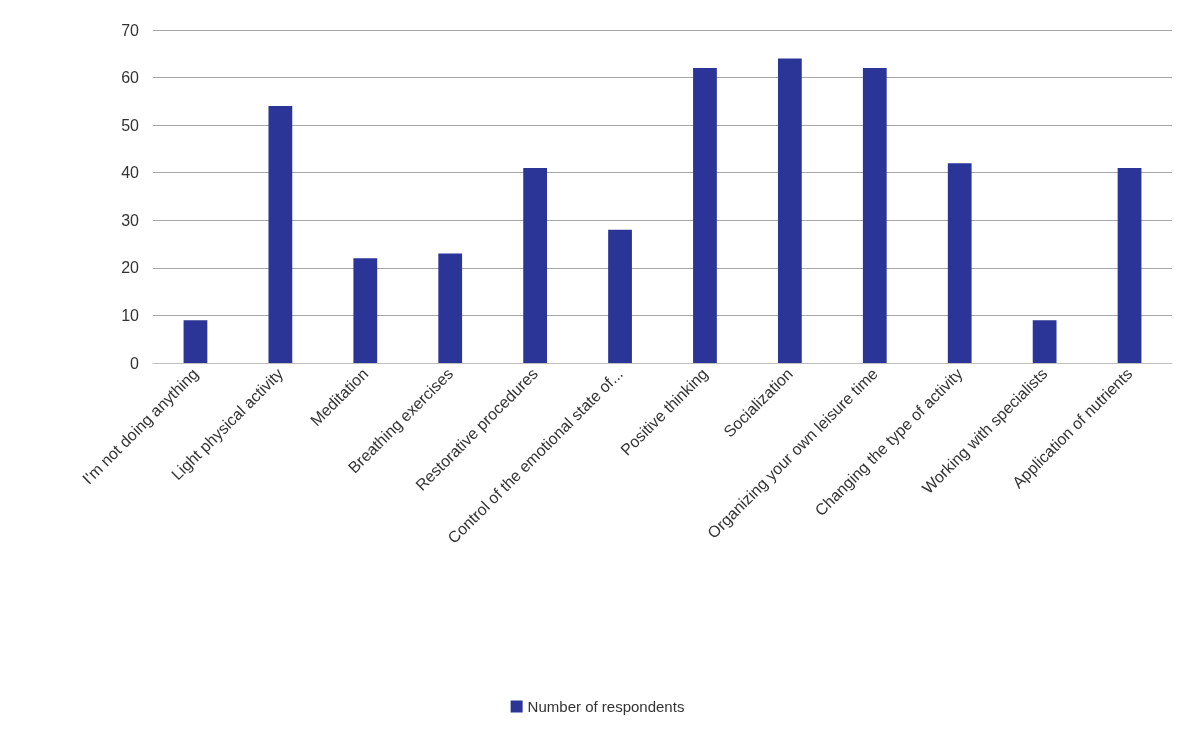 Image resolution: width=1195 pixels, height=731 pixels. What do you see at coordinates (130, 220) in the screenshot?
I see `y-tick-label: 30` at bounding box center [130, 220].